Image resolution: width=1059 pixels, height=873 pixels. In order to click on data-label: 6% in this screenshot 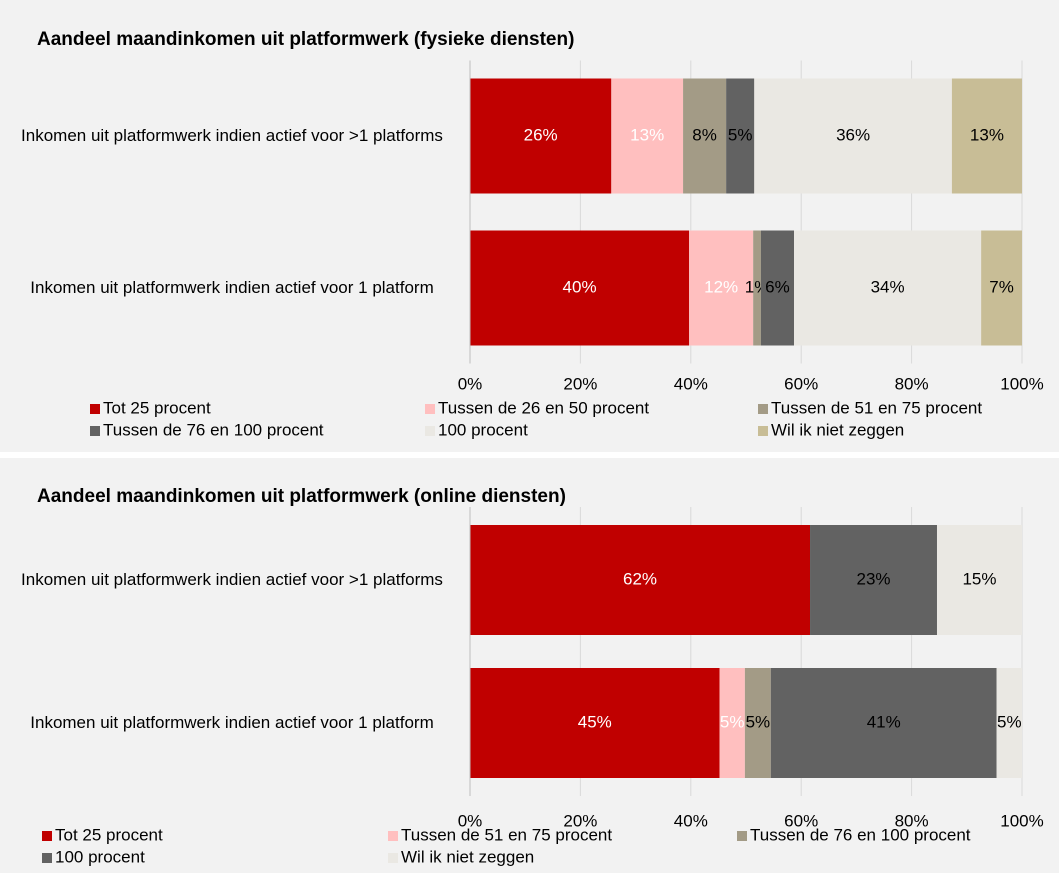, I will do `click(777, 286)`.